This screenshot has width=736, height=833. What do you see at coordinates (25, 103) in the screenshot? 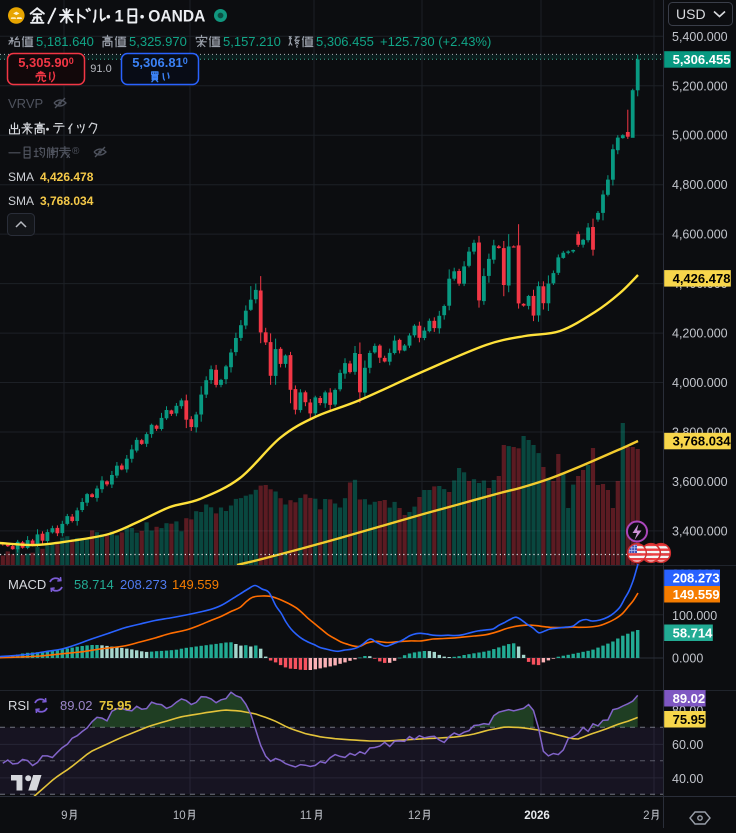
I see `svg-text: VRVP` at bounding box center [25, 103].